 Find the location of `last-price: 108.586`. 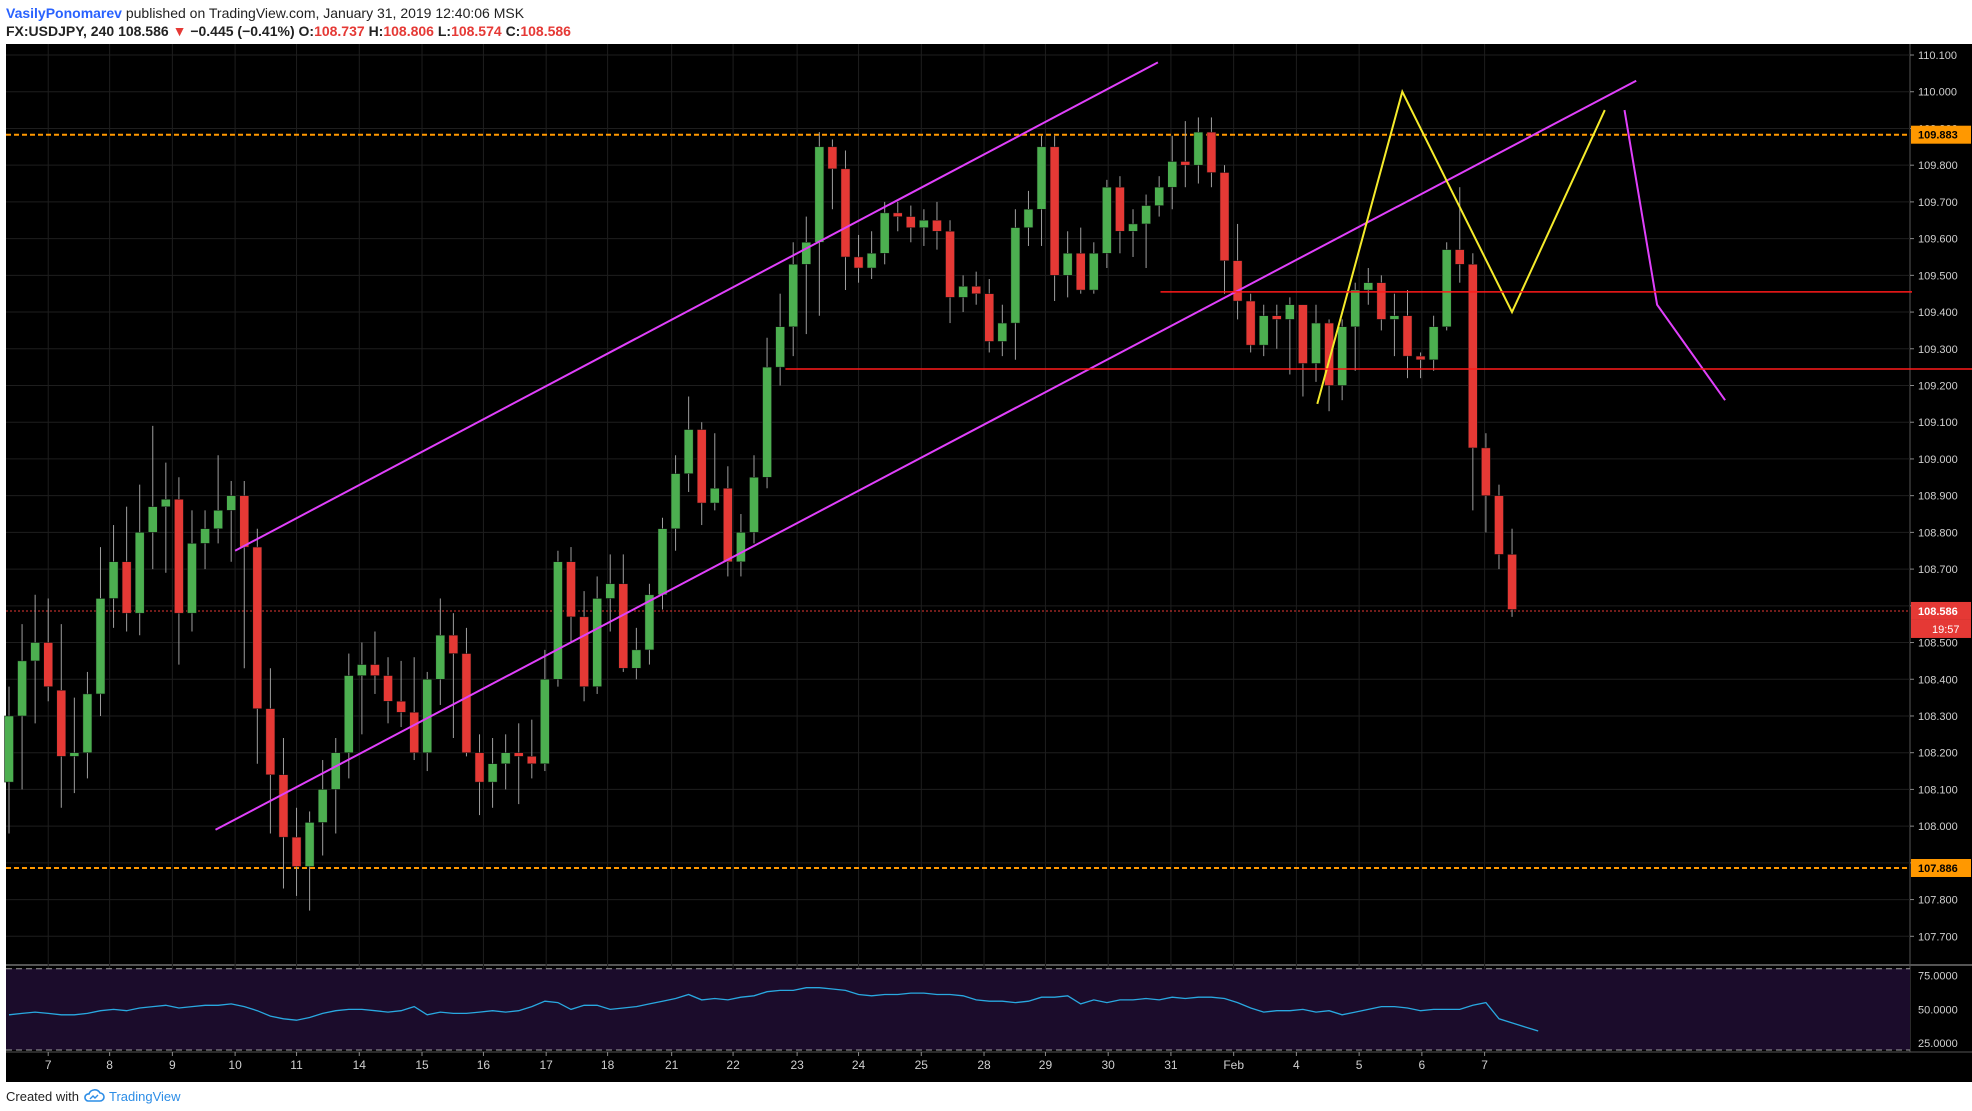

last-price: 108.586 is located at coordinates (143, 31).